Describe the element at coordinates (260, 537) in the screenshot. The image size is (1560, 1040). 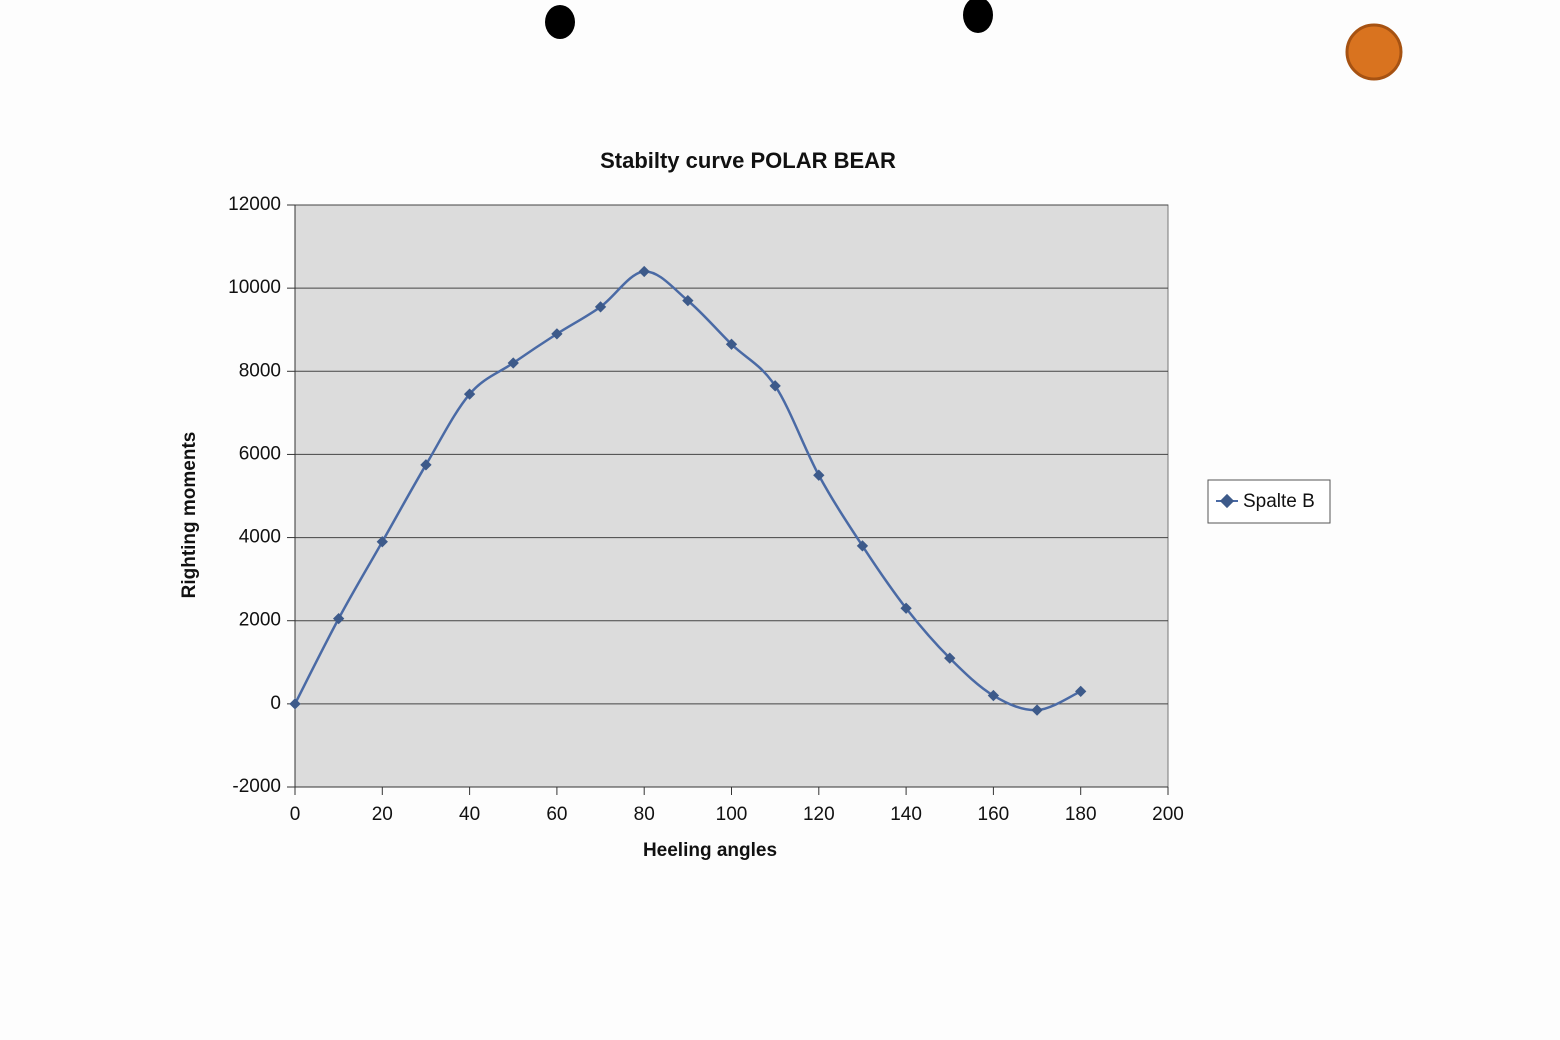
I see `y-tick-label: 4000` at that location.